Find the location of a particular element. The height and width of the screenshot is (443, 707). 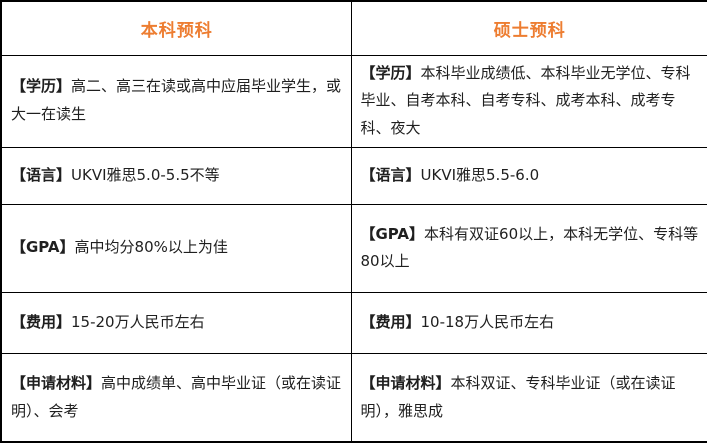

cell-master-language: 【语言】UKVI雅思5.5-6.0 is located at coordinates (528, 175).